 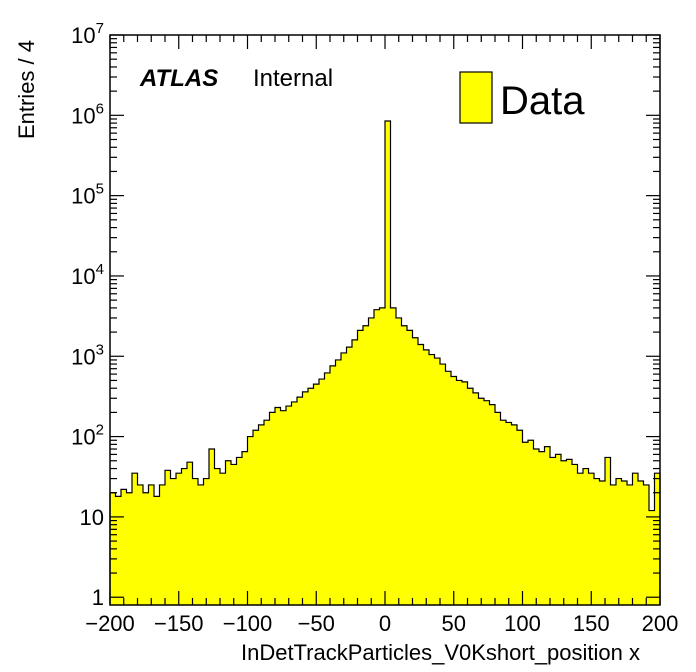 I want to click on y-axis-tick-labels: 1 10 10² 10³ 10⁴ 10⁵ 10⁶ 10⁷, so click(x=87, y=315).